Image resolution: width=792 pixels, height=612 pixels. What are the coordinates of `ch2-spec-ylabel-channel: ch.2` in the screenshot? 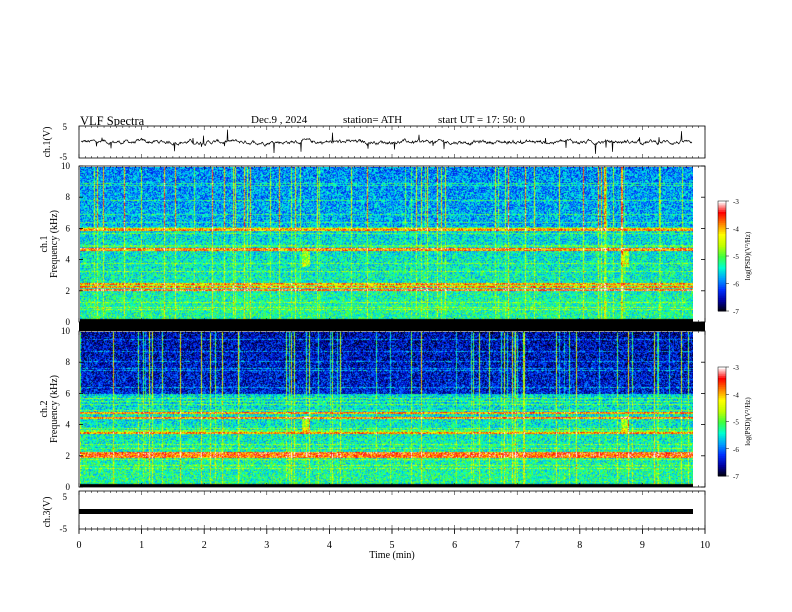 It's located at (44, 409).